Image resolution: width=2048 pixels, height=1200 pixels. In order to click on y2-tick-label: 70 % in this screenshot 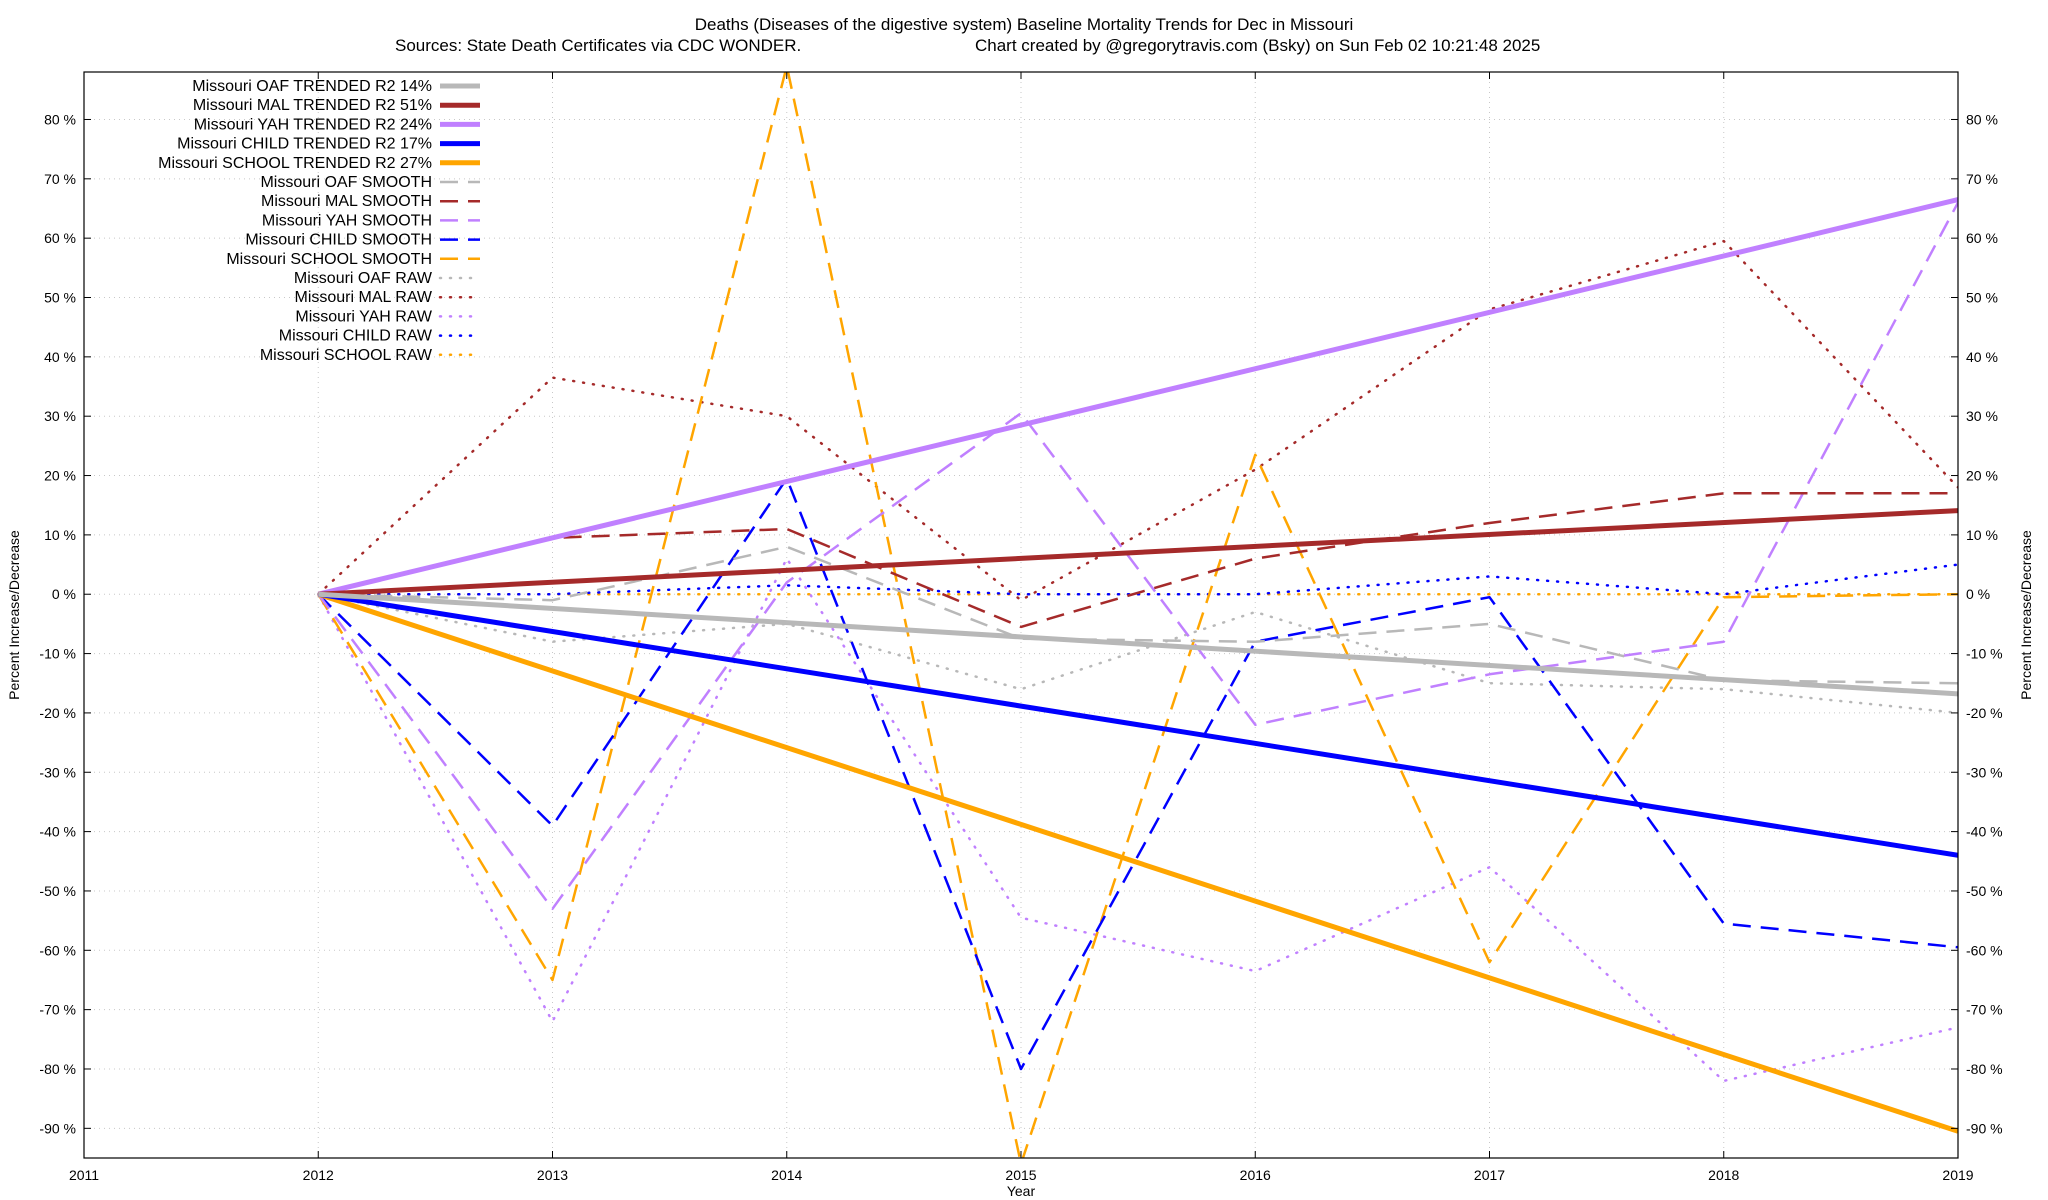, I will do `click(1982, 179)`.